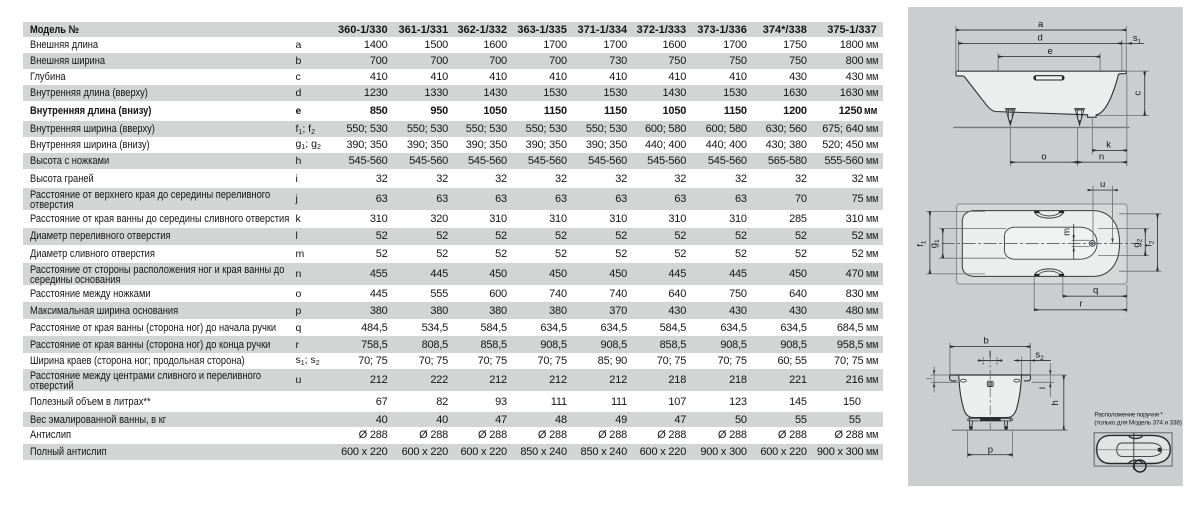  I want to click on svg-text: o, so click(1043, 156).